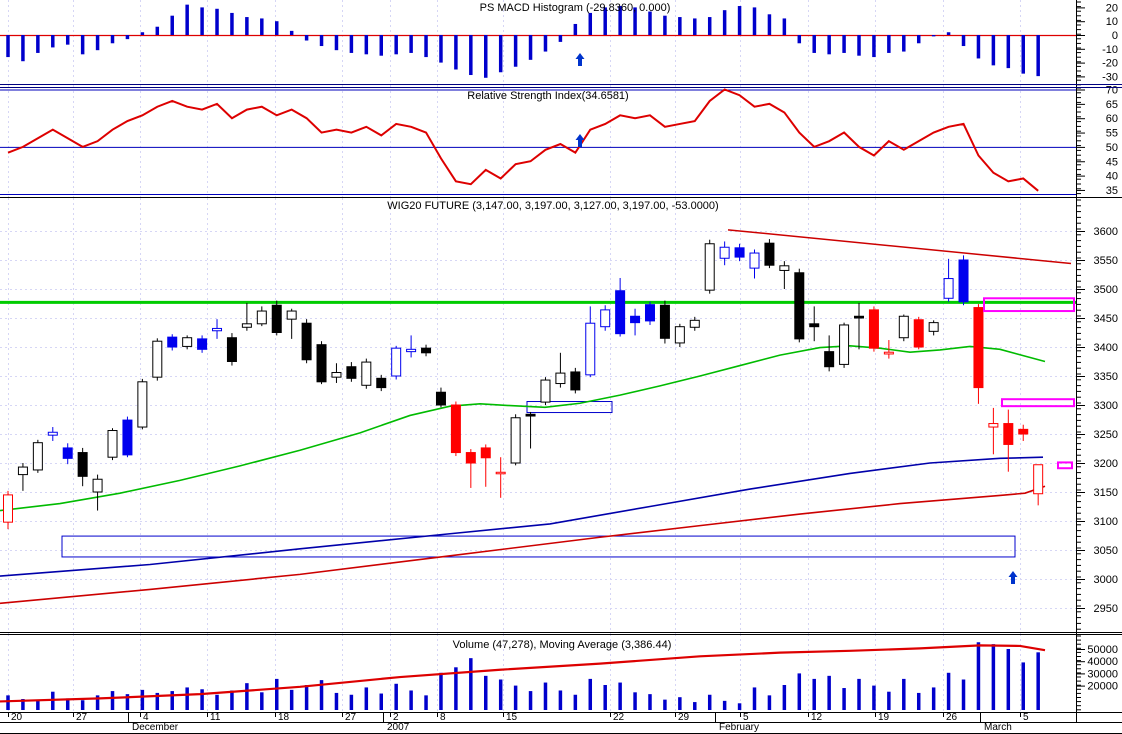  I want to click on x-axis-day-row: 20 27 4 11 18 27 2 8 15 22 29 5 12 19 26 5, so click(561, 717).